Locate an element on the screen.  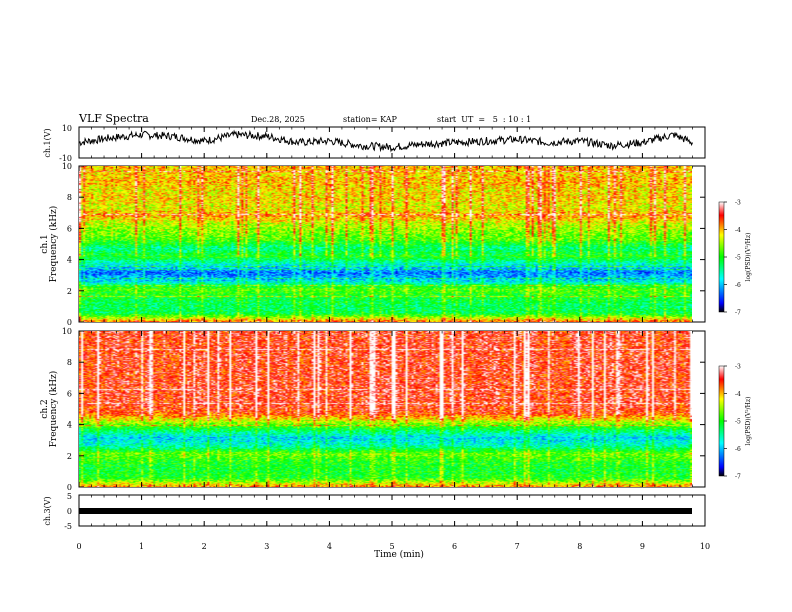
colorbar-ch2-tick-label: -5 is located at coordinates (738, 422).